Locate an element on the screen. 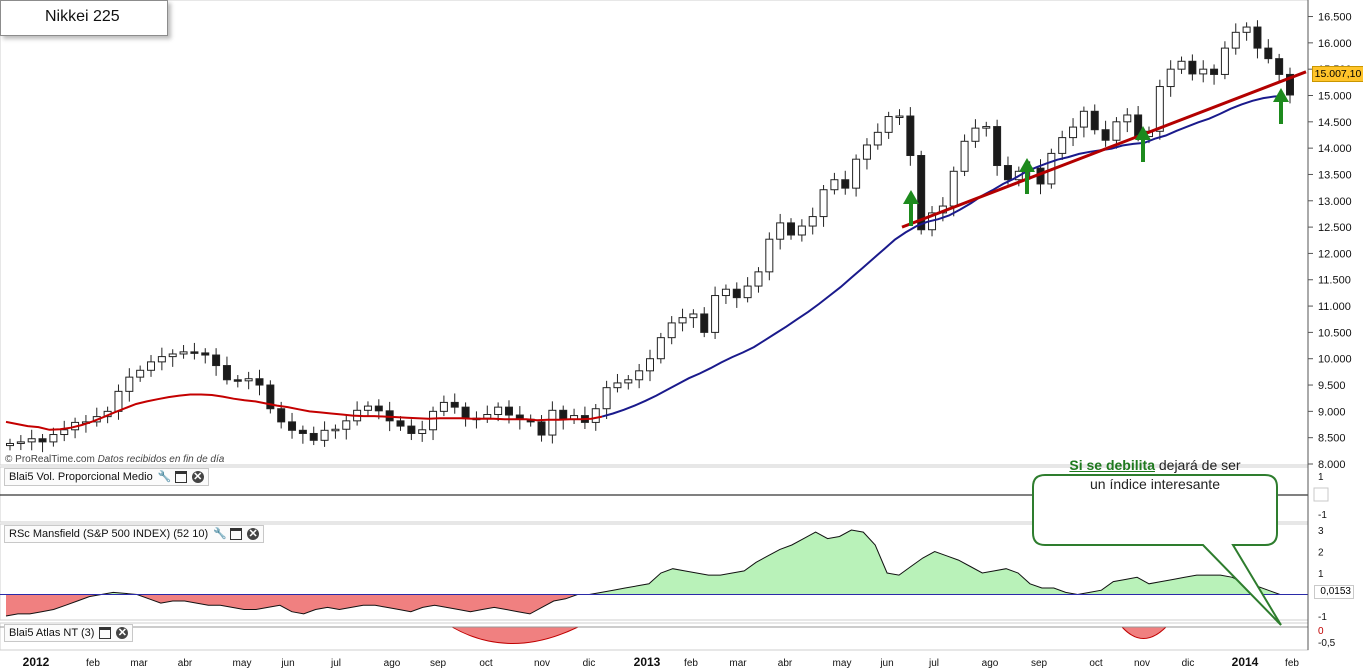 This screenshot has height=670, width=1363. atlas-tick-label: 0 is located at coordinates (1321, 631).